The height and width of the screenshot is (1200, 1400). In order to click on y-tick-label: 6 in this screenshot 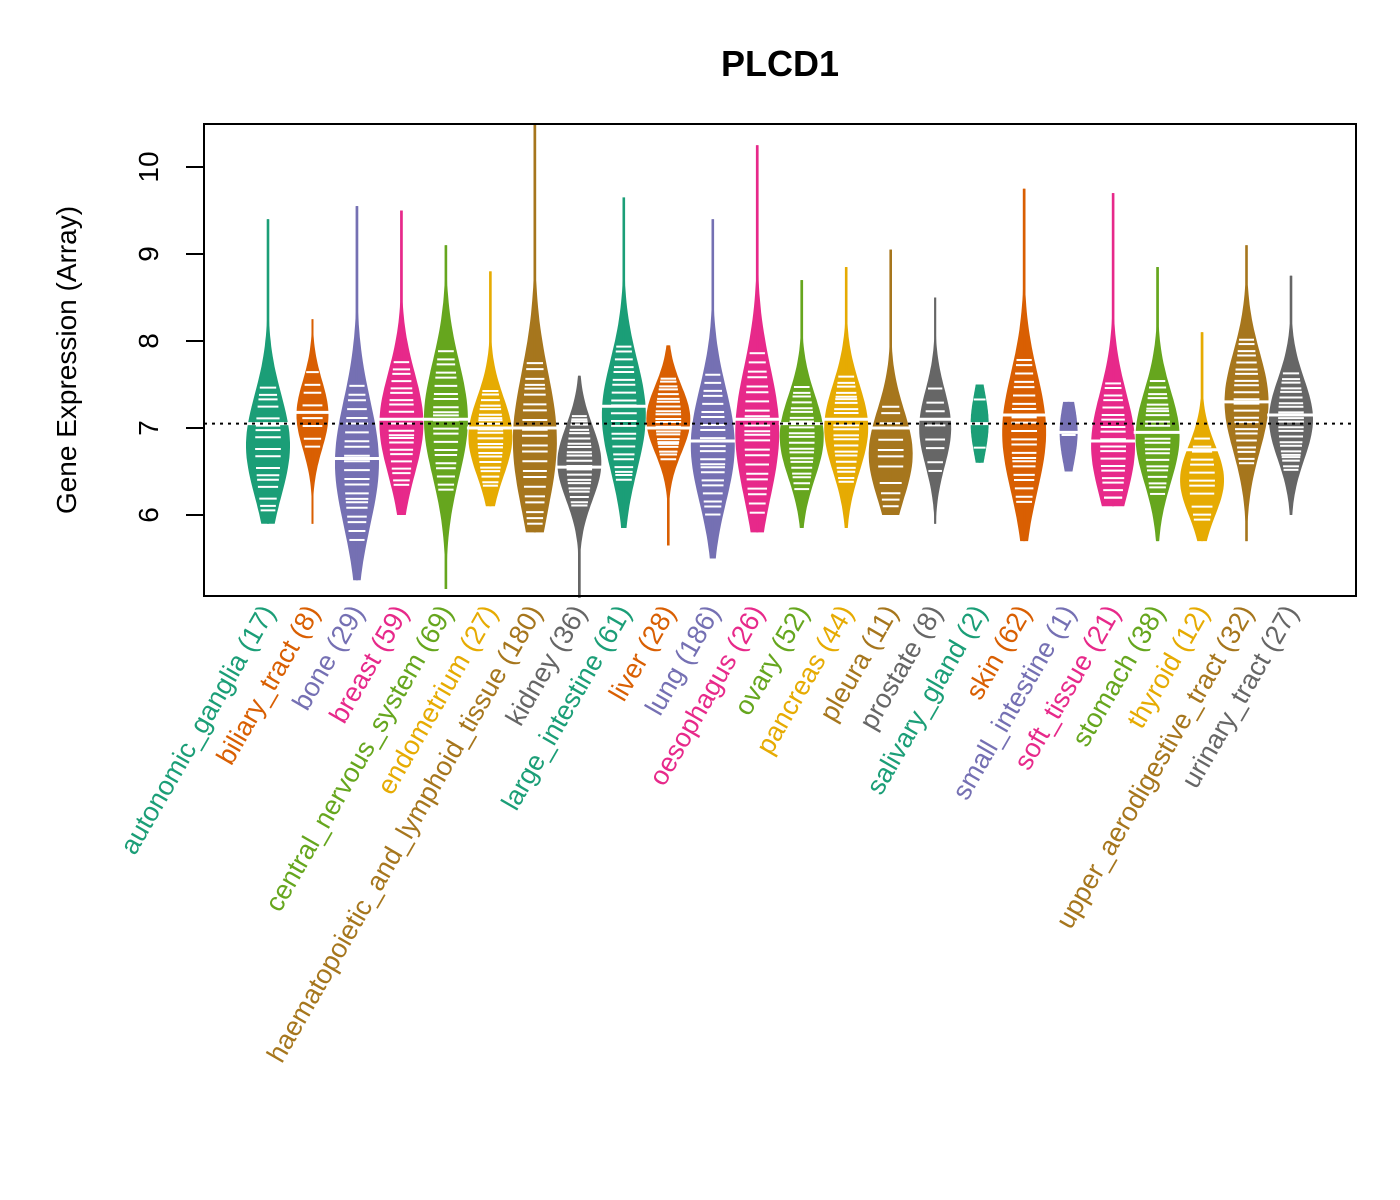, I will do `click(148, 515)`.